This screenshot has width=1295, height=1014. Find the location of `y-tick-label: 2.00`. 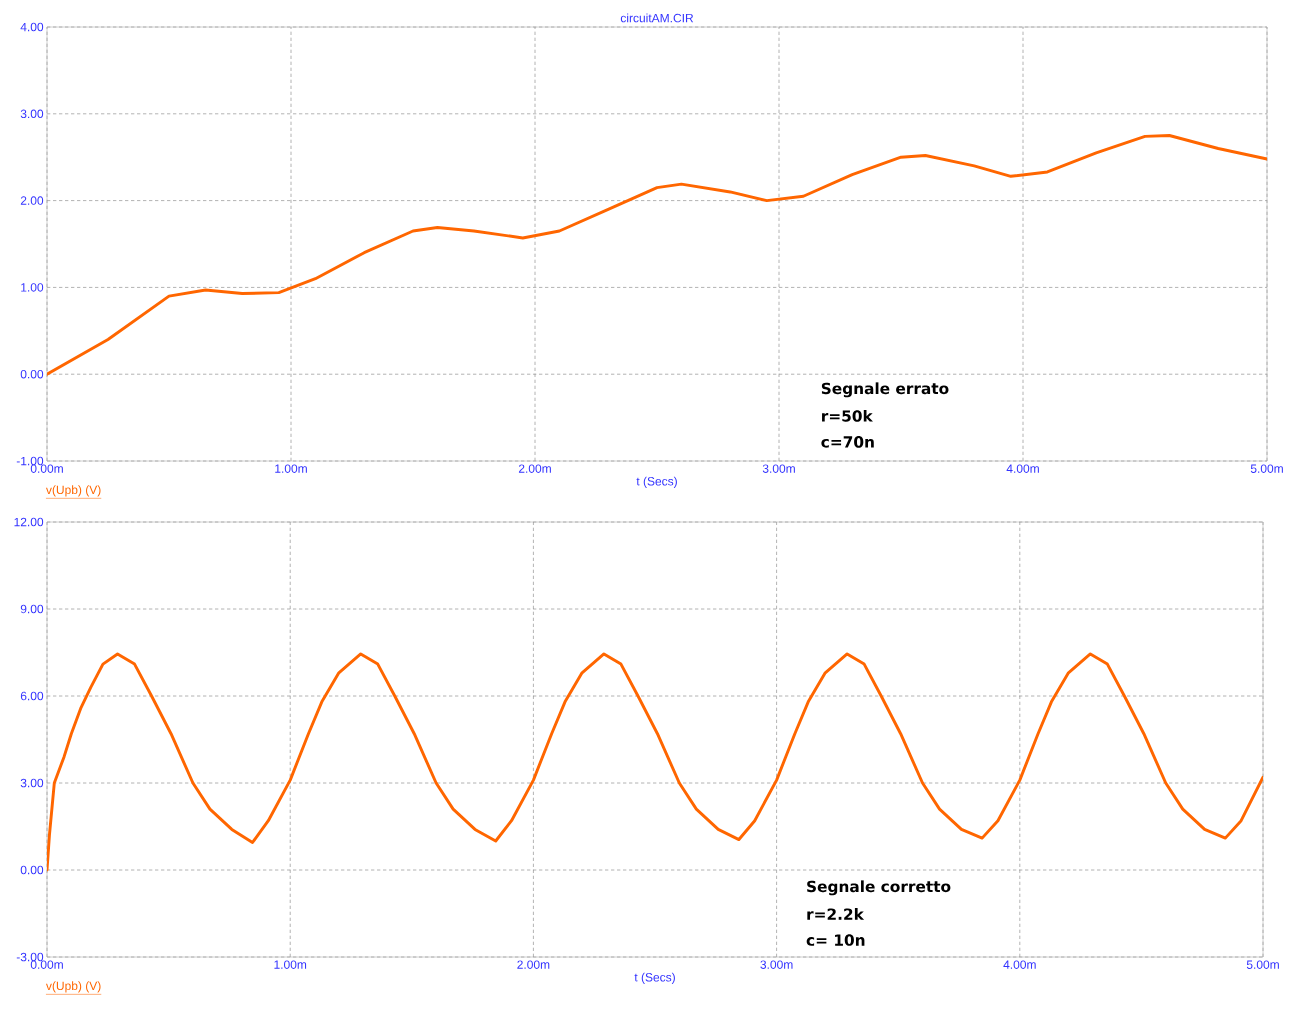

y-tick-label: 2.00 is located at coordinates (32, 200).